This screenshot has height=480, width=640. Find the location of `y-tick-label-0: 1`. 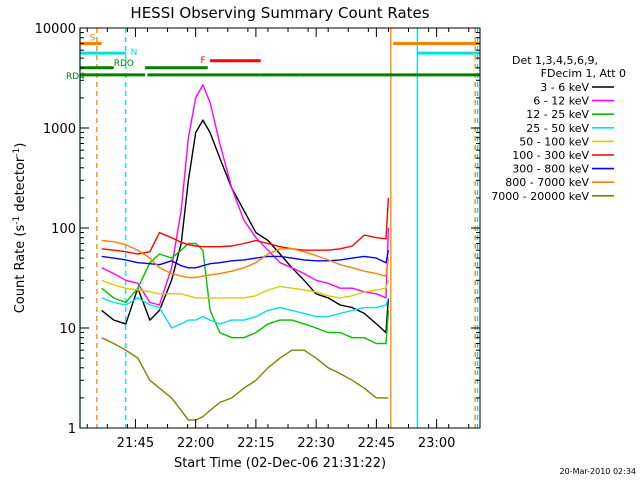

y-tick-label-0: 1 is located at coordinates (72, 429).